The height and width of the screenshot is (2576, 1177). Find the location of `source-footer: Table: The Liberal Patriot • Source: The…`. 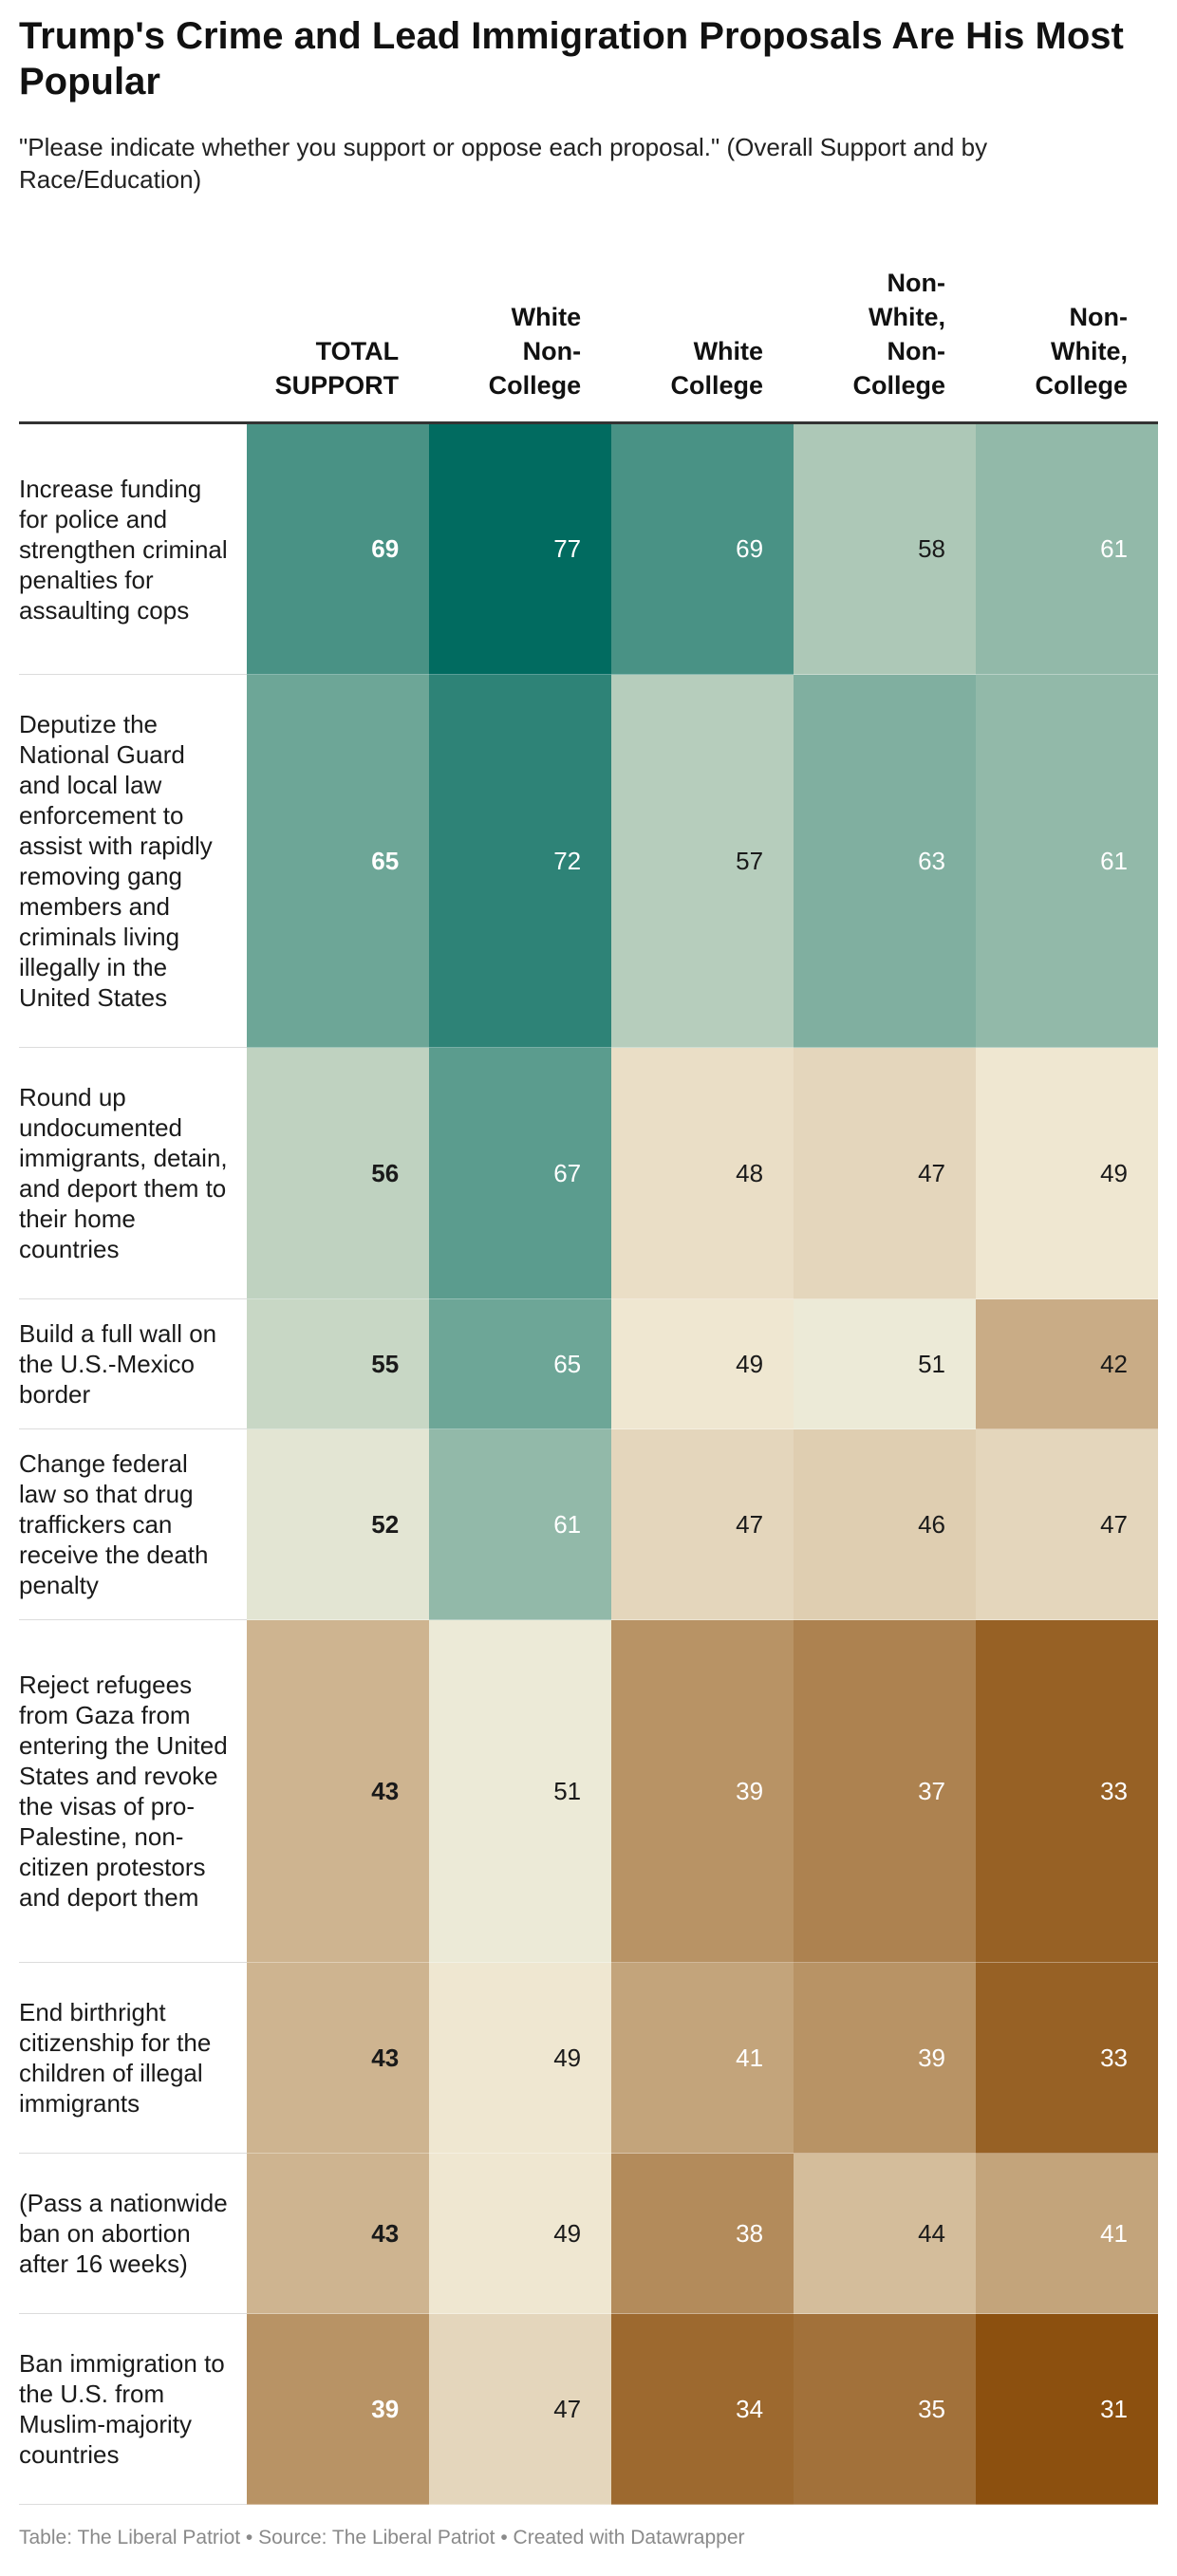

source-footer: Table: The Liberal Patriot • Source: The… is located at coordinates (382, 2537).